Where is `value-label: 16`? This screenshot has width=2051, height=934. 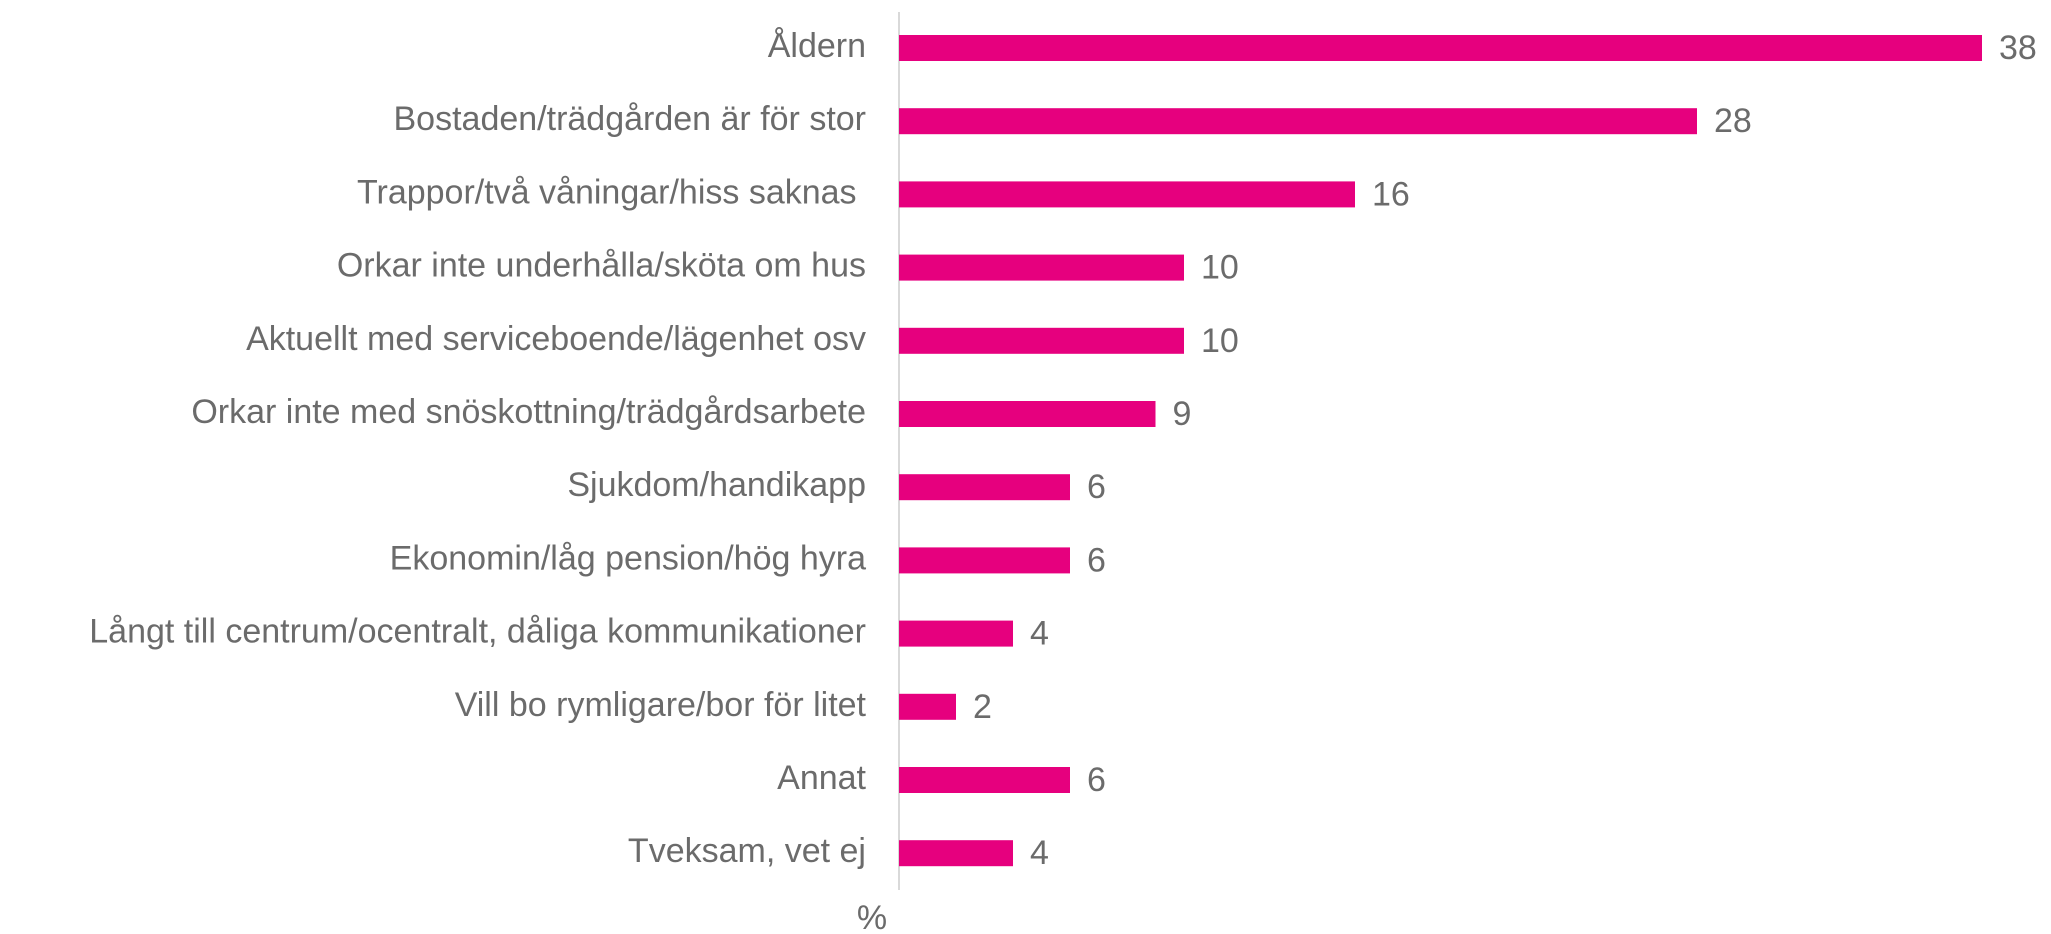
value-label: 16 is located at coordinates (1391, 194).